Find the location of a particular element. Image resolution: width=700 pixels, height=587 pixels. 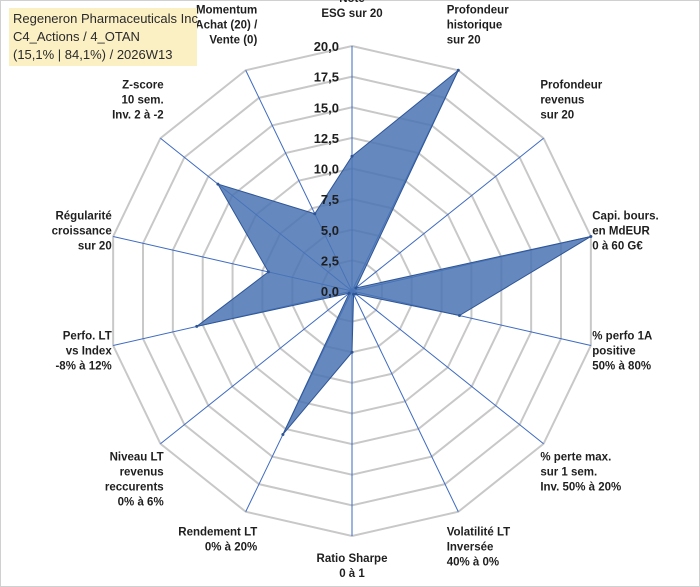

category-label-9: Niveau LT revenus reccurents 0% à 6% is located at coordinates (134, 480).